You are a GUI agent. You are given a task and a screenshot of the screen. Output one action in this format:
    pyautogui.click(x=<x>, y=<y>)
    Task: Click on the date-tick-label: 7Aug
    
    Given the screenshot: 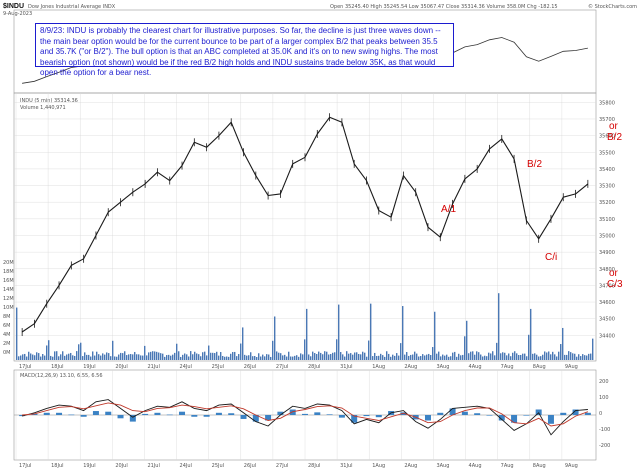 What is the action you would take?
    pyautogui.click(x=507, y=466)
    